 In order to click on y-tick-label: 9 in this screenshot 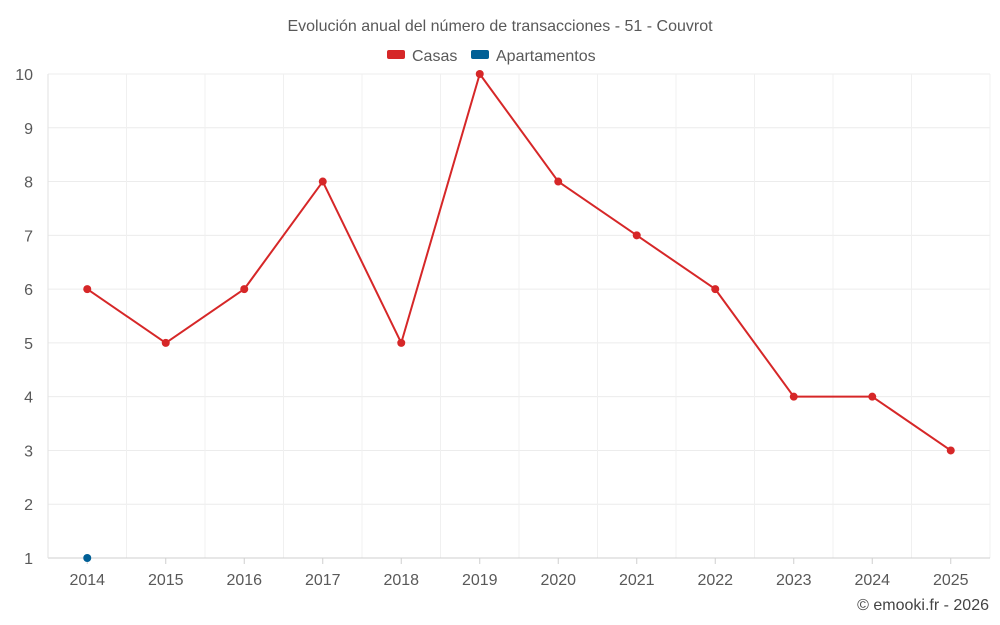, I will do `click(28, 129)`.